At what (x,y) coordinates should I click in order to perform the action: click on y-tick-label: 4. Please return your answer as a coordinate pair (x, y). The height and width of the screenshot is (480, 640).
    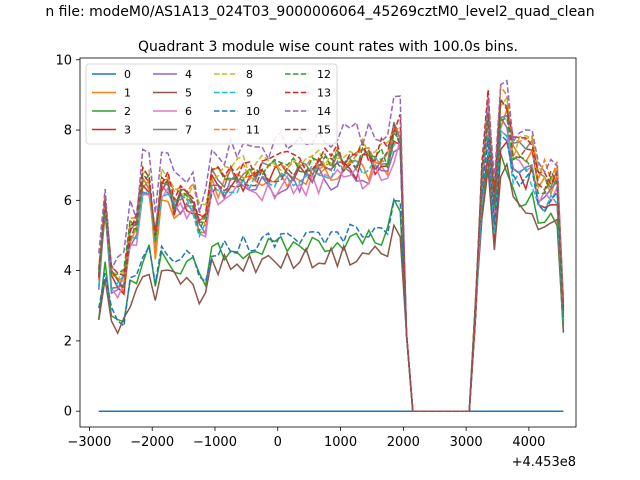
    Looking at the image, I should click on (68, 271).